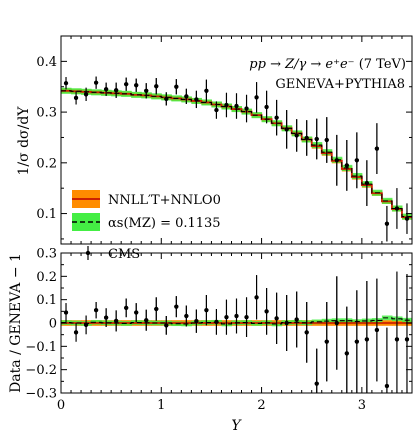 The width and height of the screenshot is (415, 441). I want to click on ratio-panel-ytick-label-0: −0.3, so click(41, 394).